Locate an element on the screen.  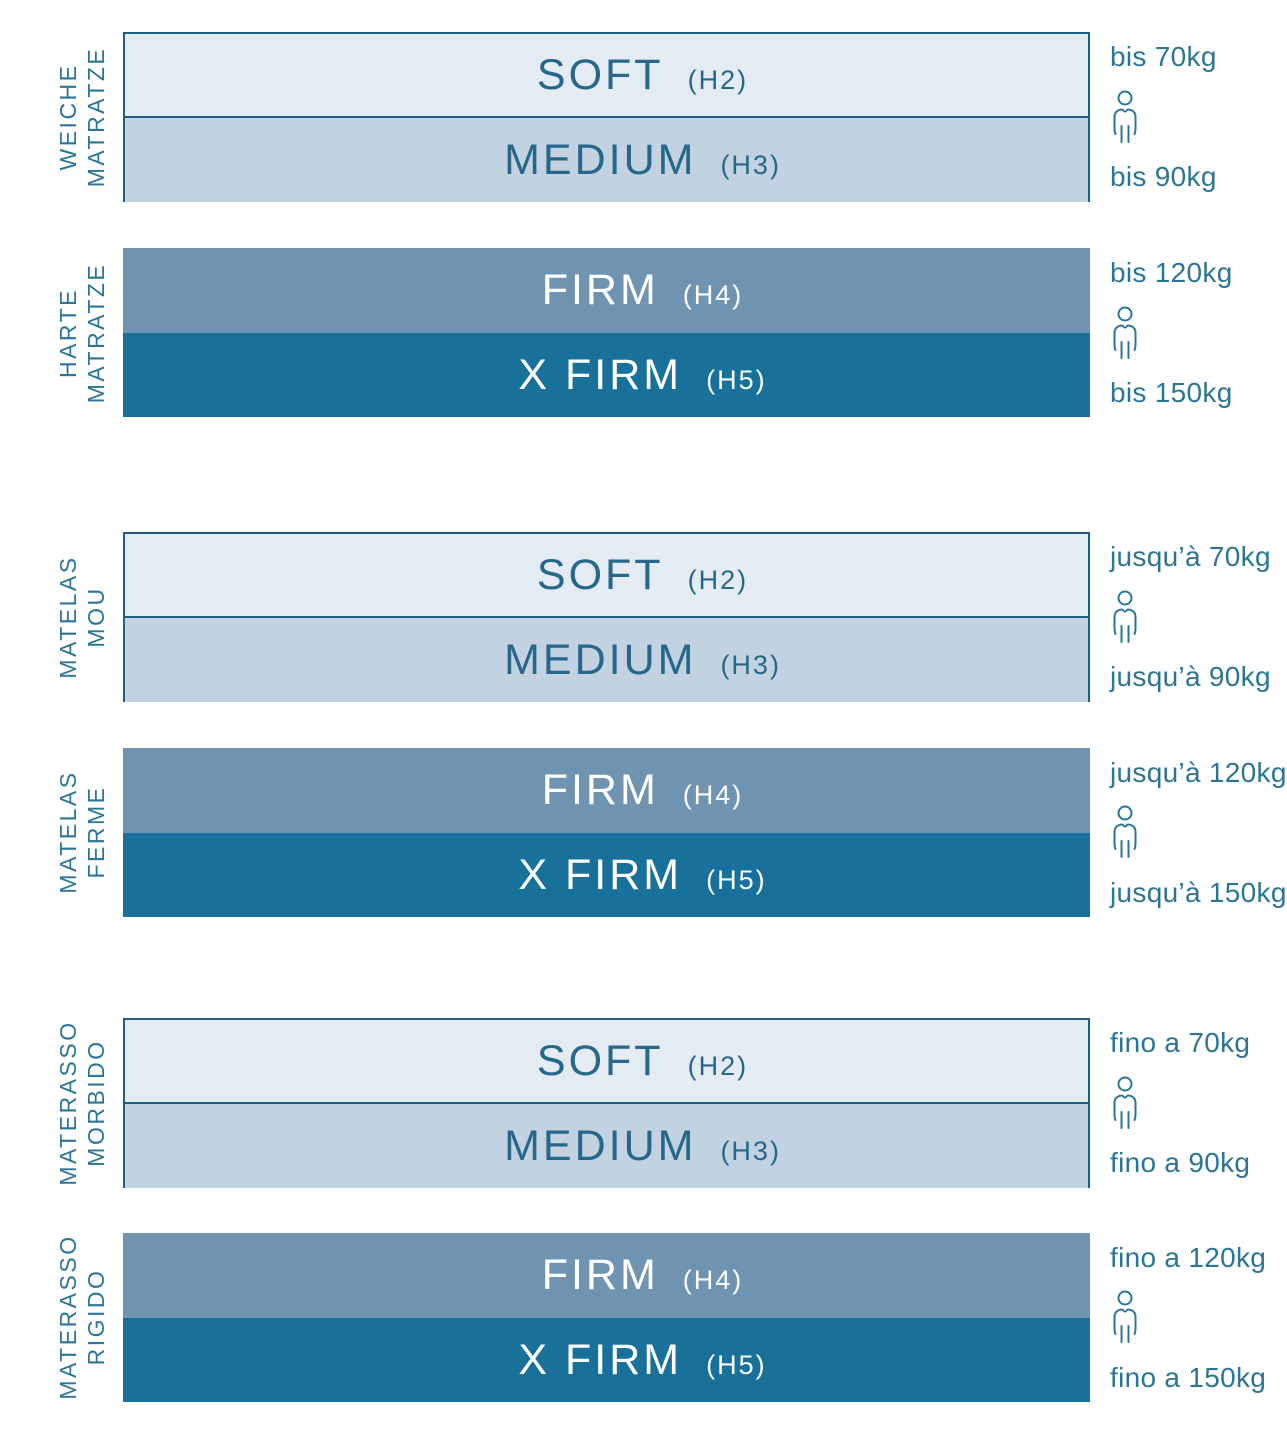
weight-label: fino a 90kg is located at coordinates (1180, 1162).